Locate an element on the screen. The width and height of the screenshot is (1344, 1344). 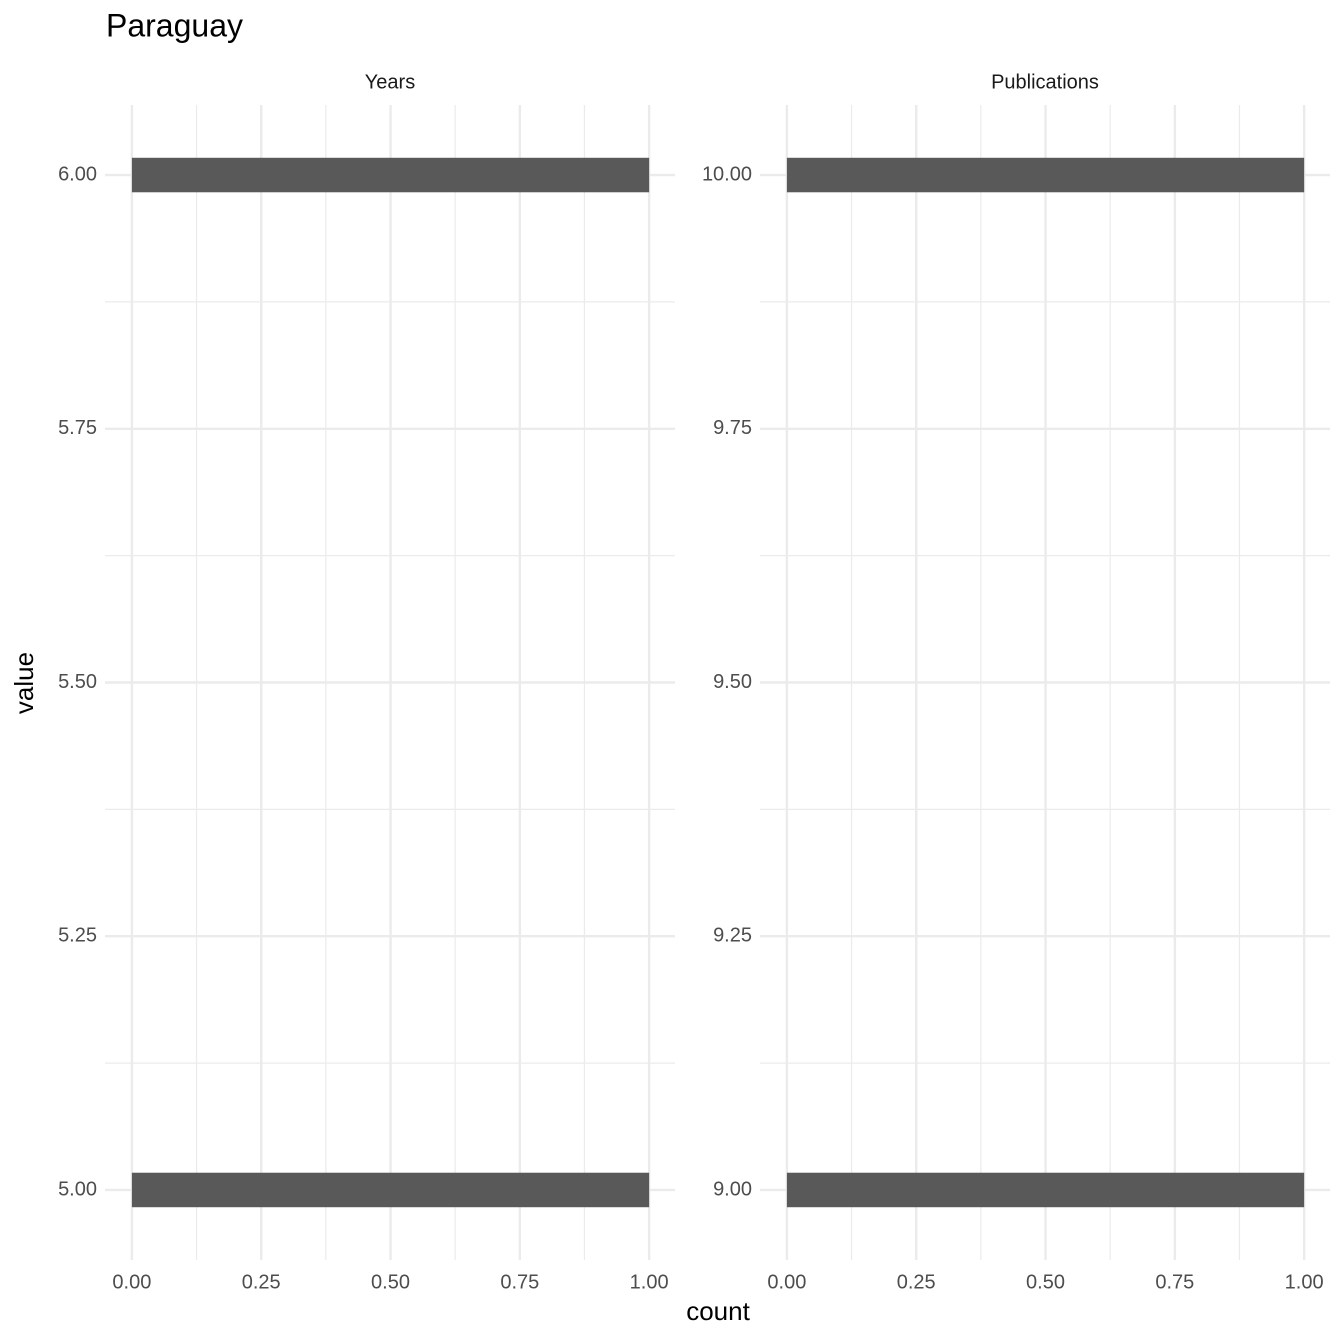
y-tick-label: 9.50 is located at coordinates (732, 682).